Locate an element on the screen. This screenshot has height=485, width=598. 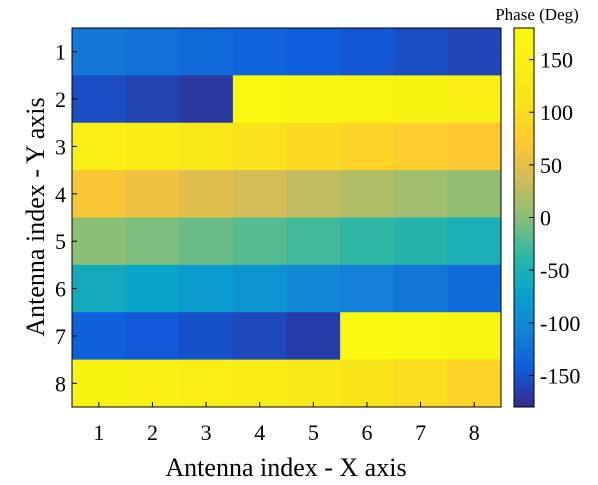
colorbar-tick-label: 150 is located at coordinates (556, 60).